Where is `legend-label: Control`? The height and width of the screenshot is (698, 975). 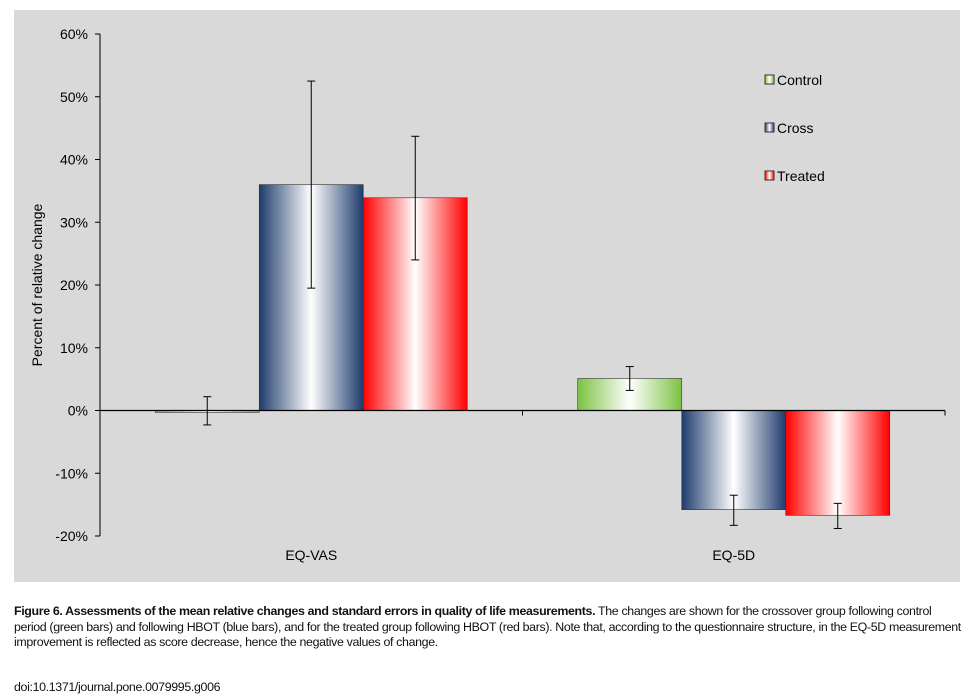 legend-label: Control is located at coordinates (799, 80).